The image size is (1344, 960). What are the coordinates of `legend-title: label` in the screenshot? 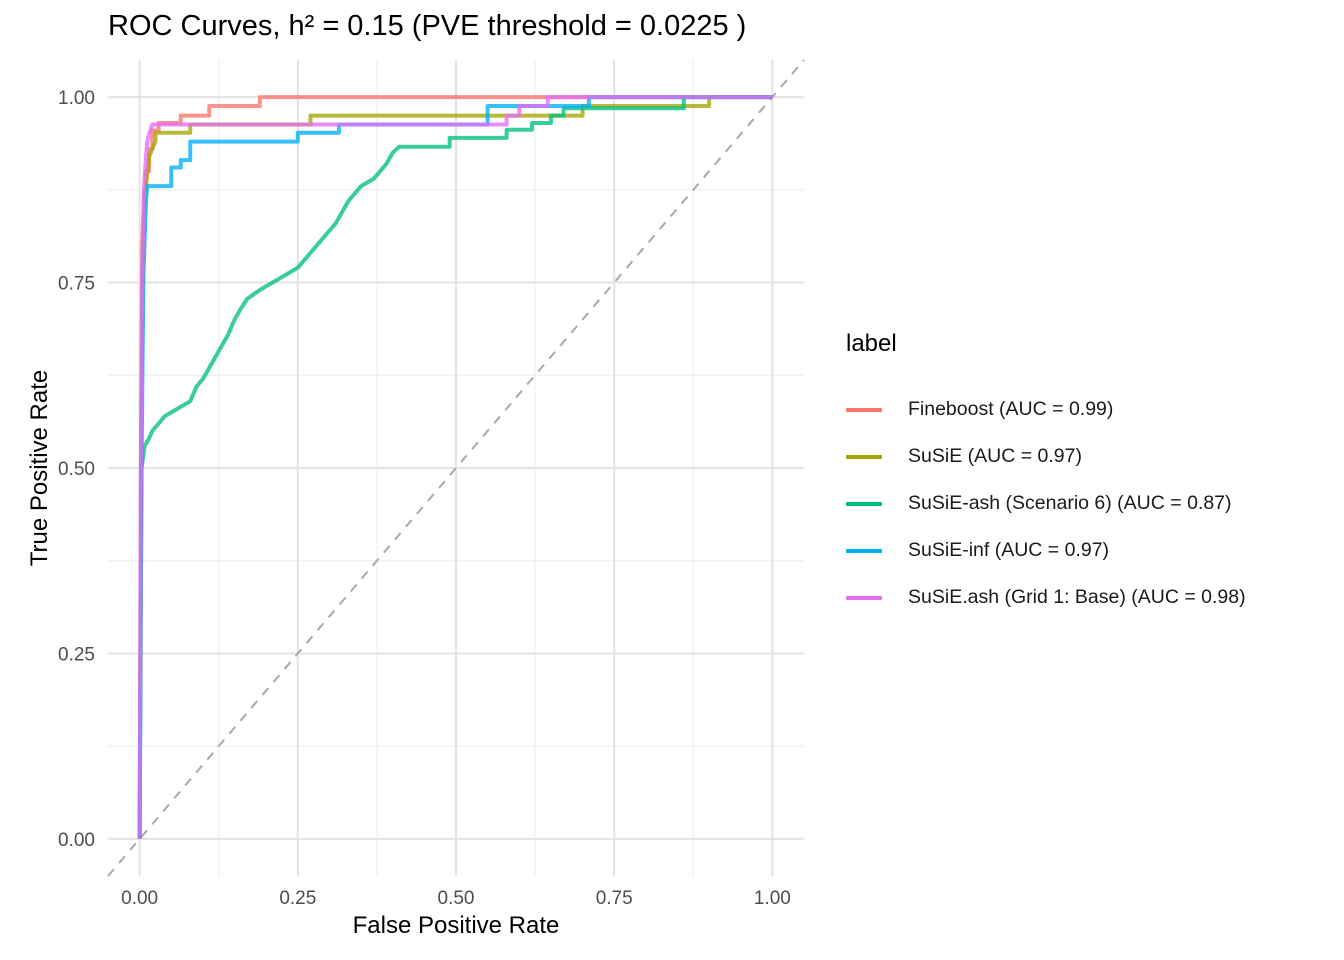 It's located at (871, 343).